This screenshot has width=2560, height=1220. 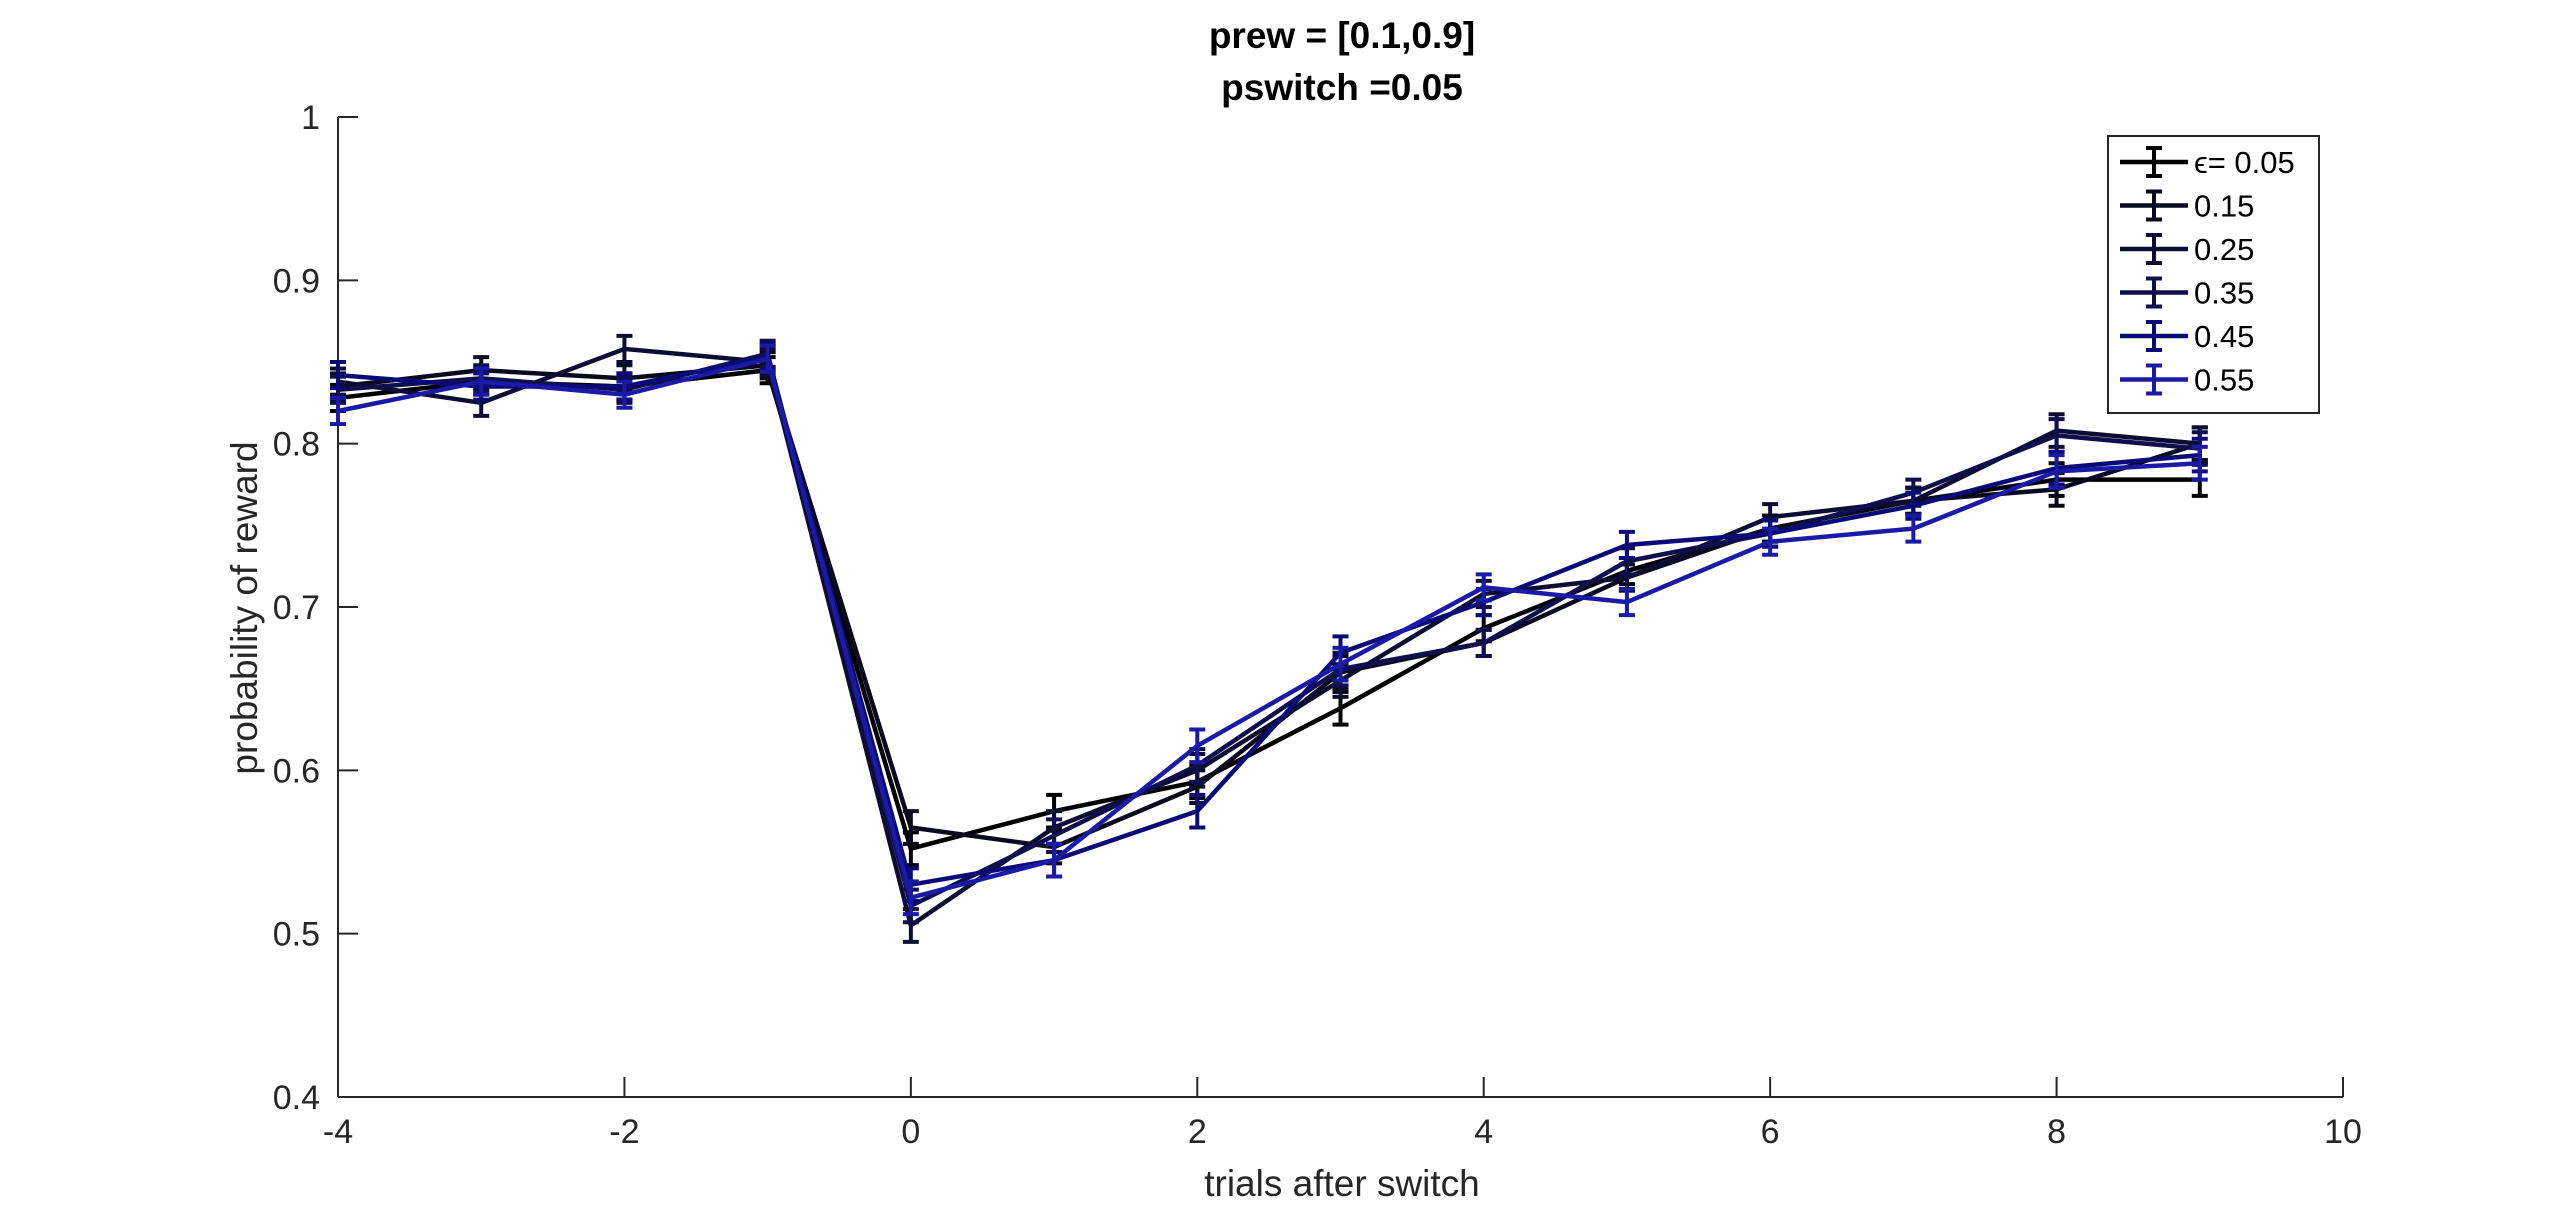 I want to click on y-tick-label: 0.5, so click(x=296, y=935).